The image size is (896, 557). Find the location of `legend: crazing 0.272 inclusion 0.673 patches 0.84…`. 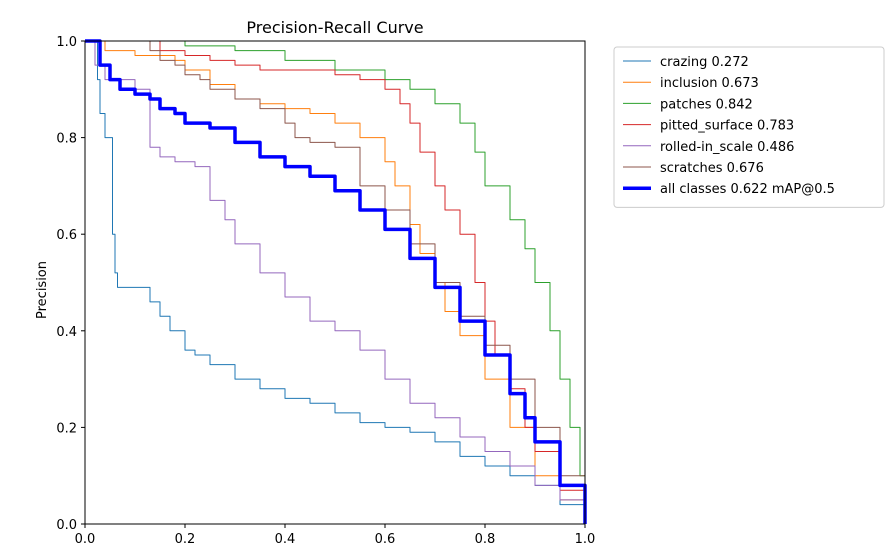

legend: crazing 0.272 inclusion 0.673 patches 0.84… is located at coordinates (749, 127).